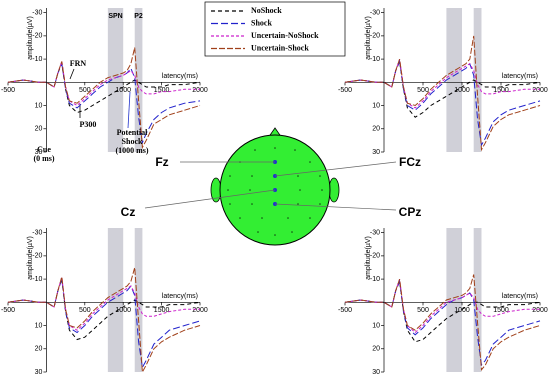  I want to click on window-label: P2, so click(138, 16).